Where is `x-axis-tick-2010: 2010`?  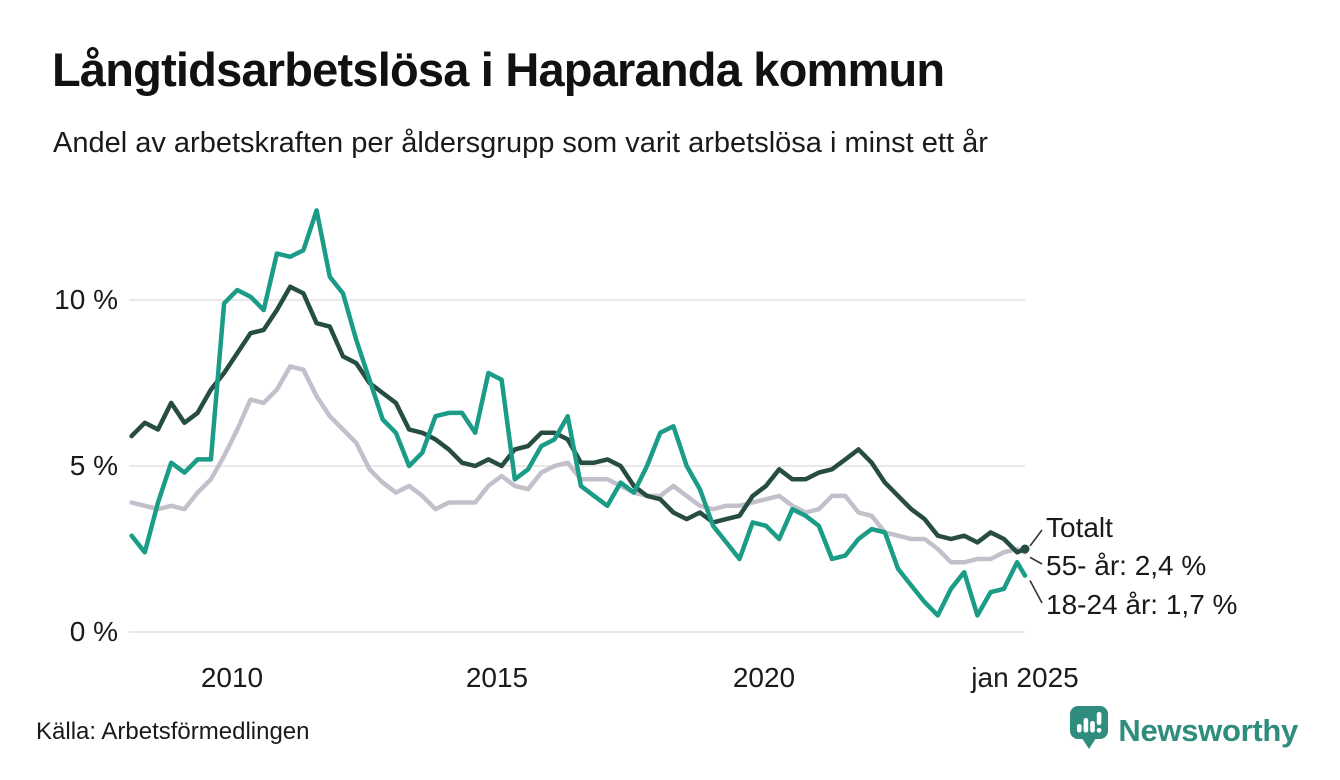 x-axis-tick-2010: 2010 is located at coordinates (232, 677).